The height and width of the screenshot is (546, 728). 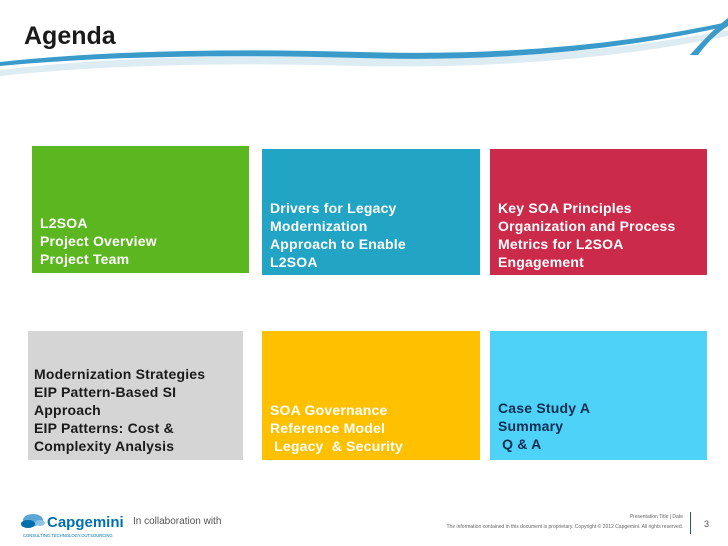 What do you see at coordinates (104, 428) in the screenshot?
I see `tile-line: EIP Patterns: Cost &` at bounding box center [104, 428].